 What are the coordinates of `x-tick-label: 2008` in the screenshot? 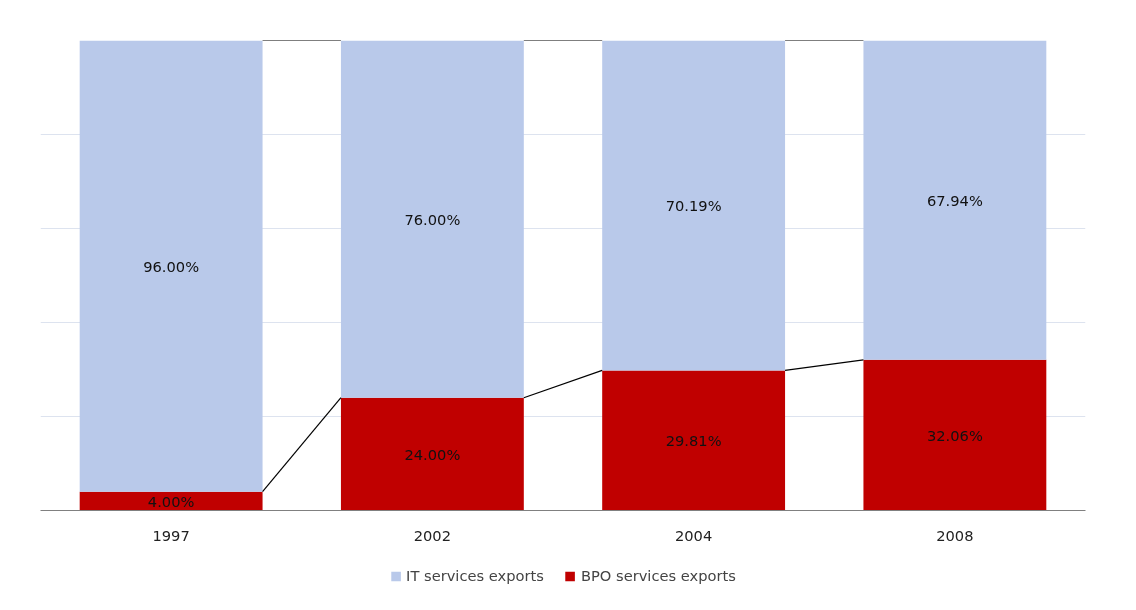 It's located at (955, 535).